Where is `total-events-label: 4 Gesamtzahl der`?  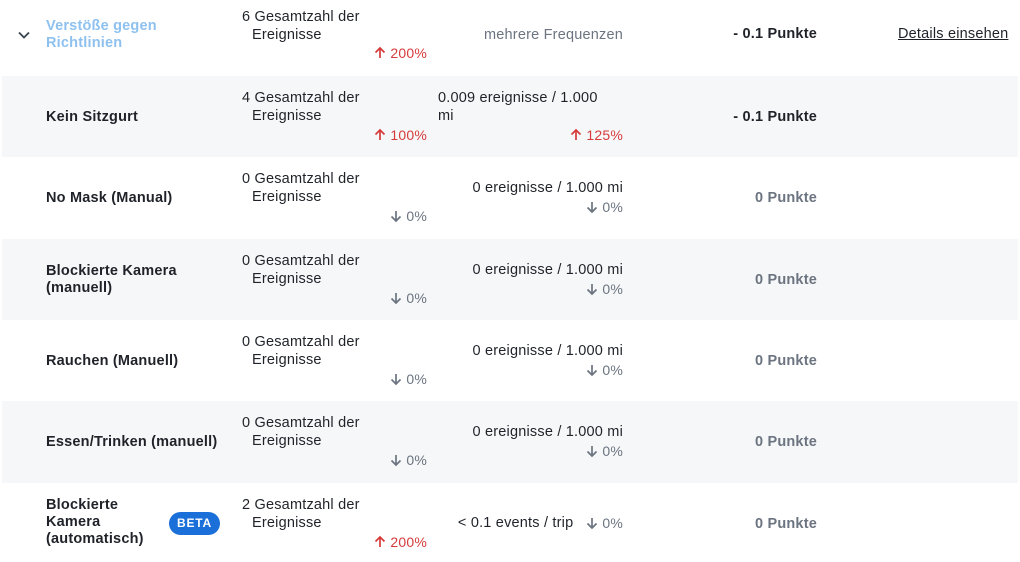
total-events-label: 4 Gesamtzahl der is located at coordinates (301, 98).